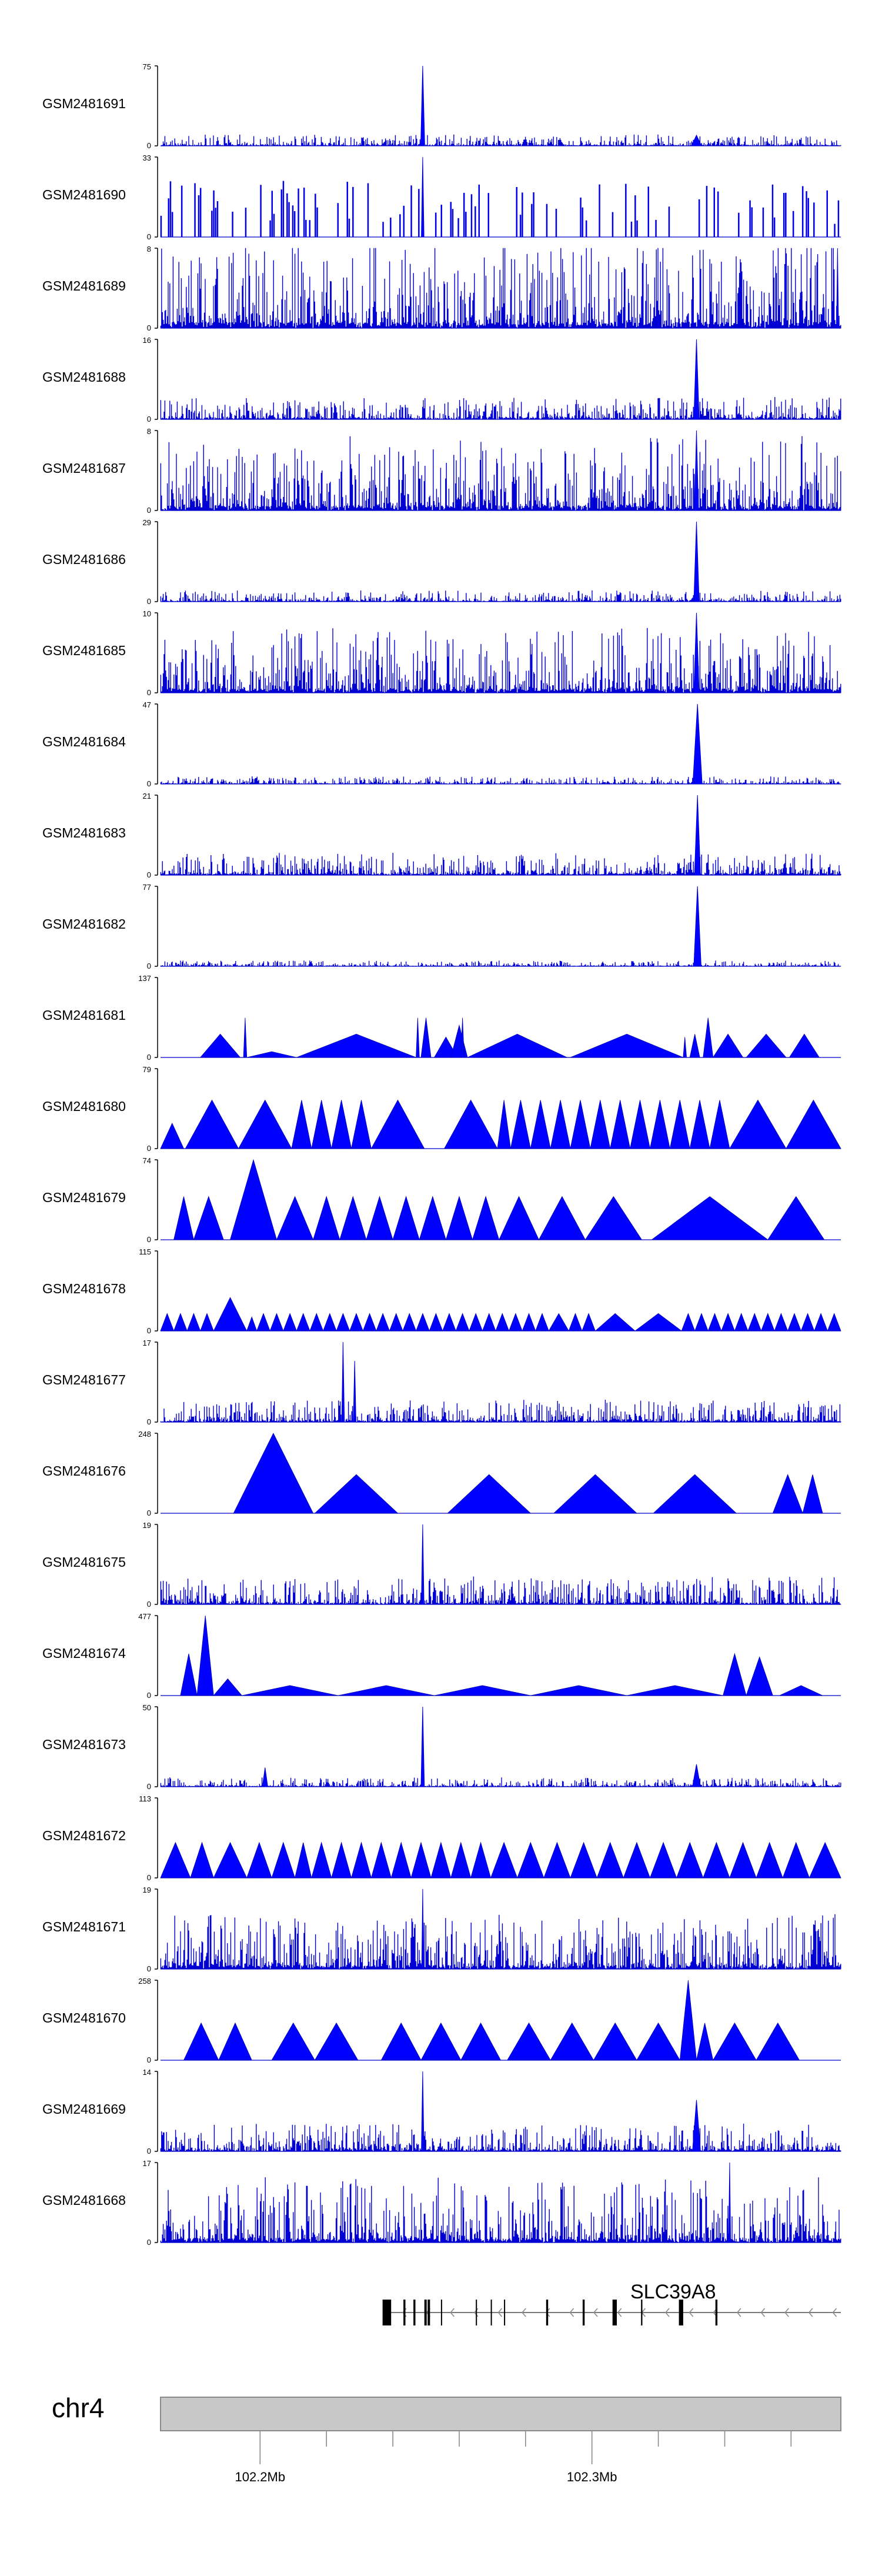  What do you see at coordinates (441, 1838) in the screenshot?
I see `track-GSM2481672: GSM2481672 113 0` at bounding box center [441, 1838].